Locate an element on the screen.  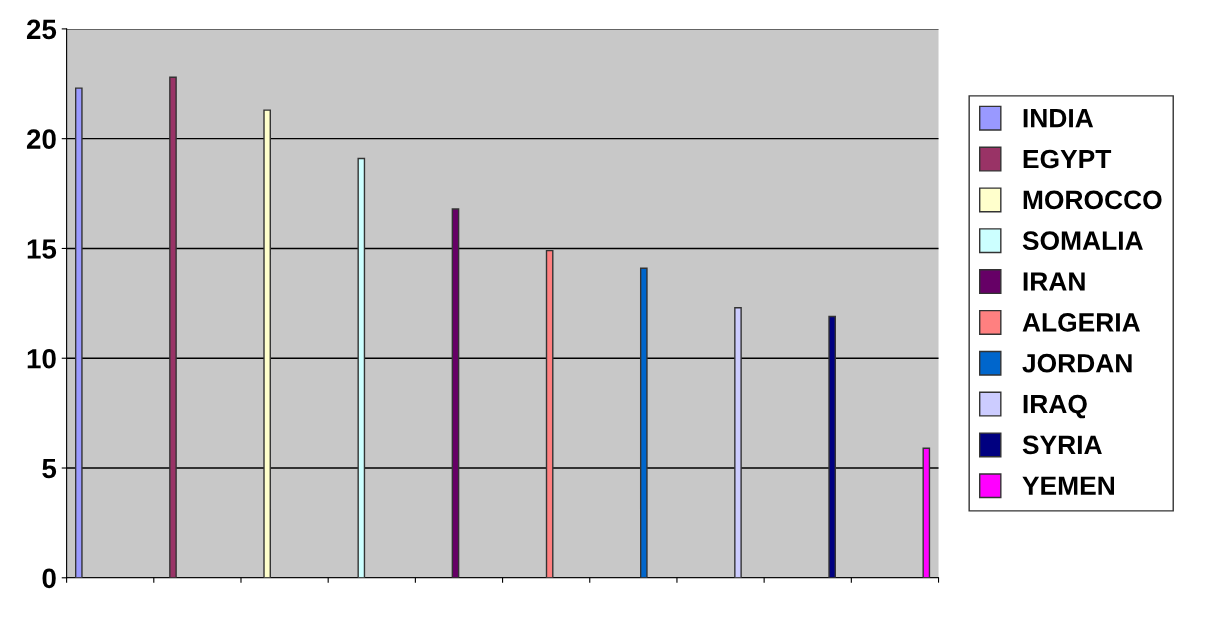
legend-label: SOMALIA is located at coordinates (1082, 241).